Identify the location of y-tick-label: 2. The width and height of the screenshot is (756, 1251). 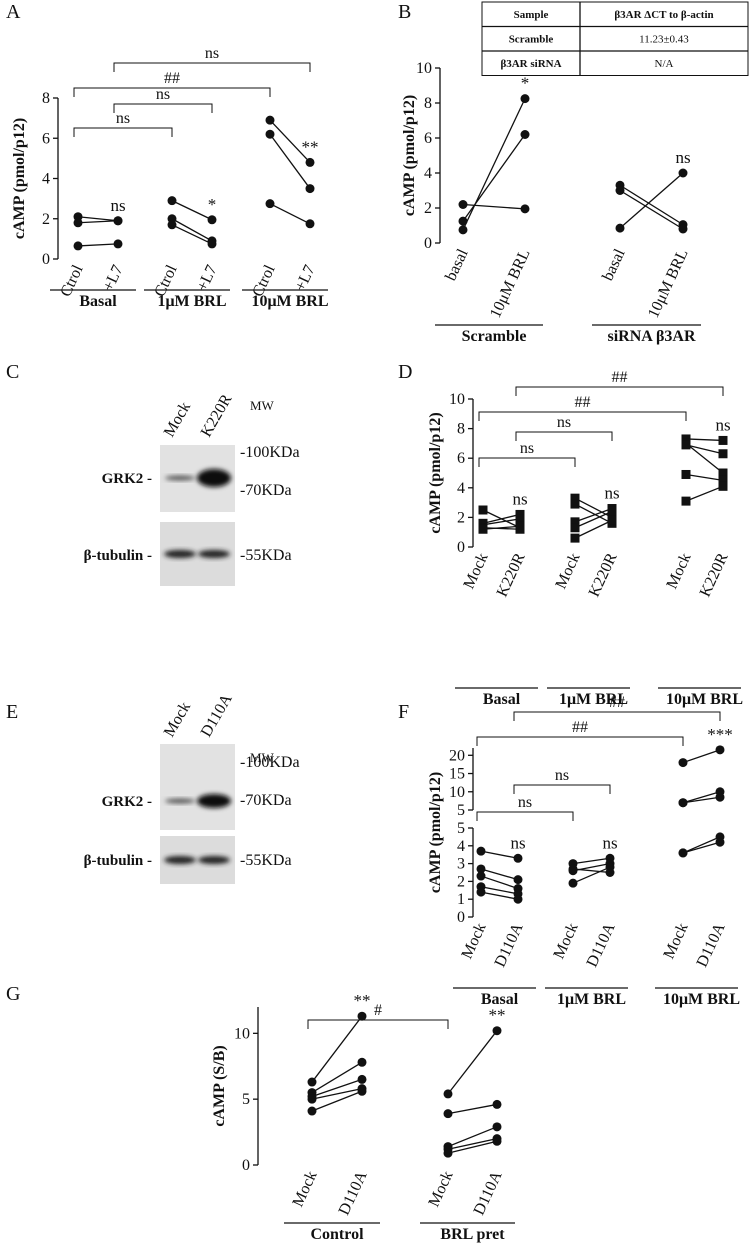
(461, 517).